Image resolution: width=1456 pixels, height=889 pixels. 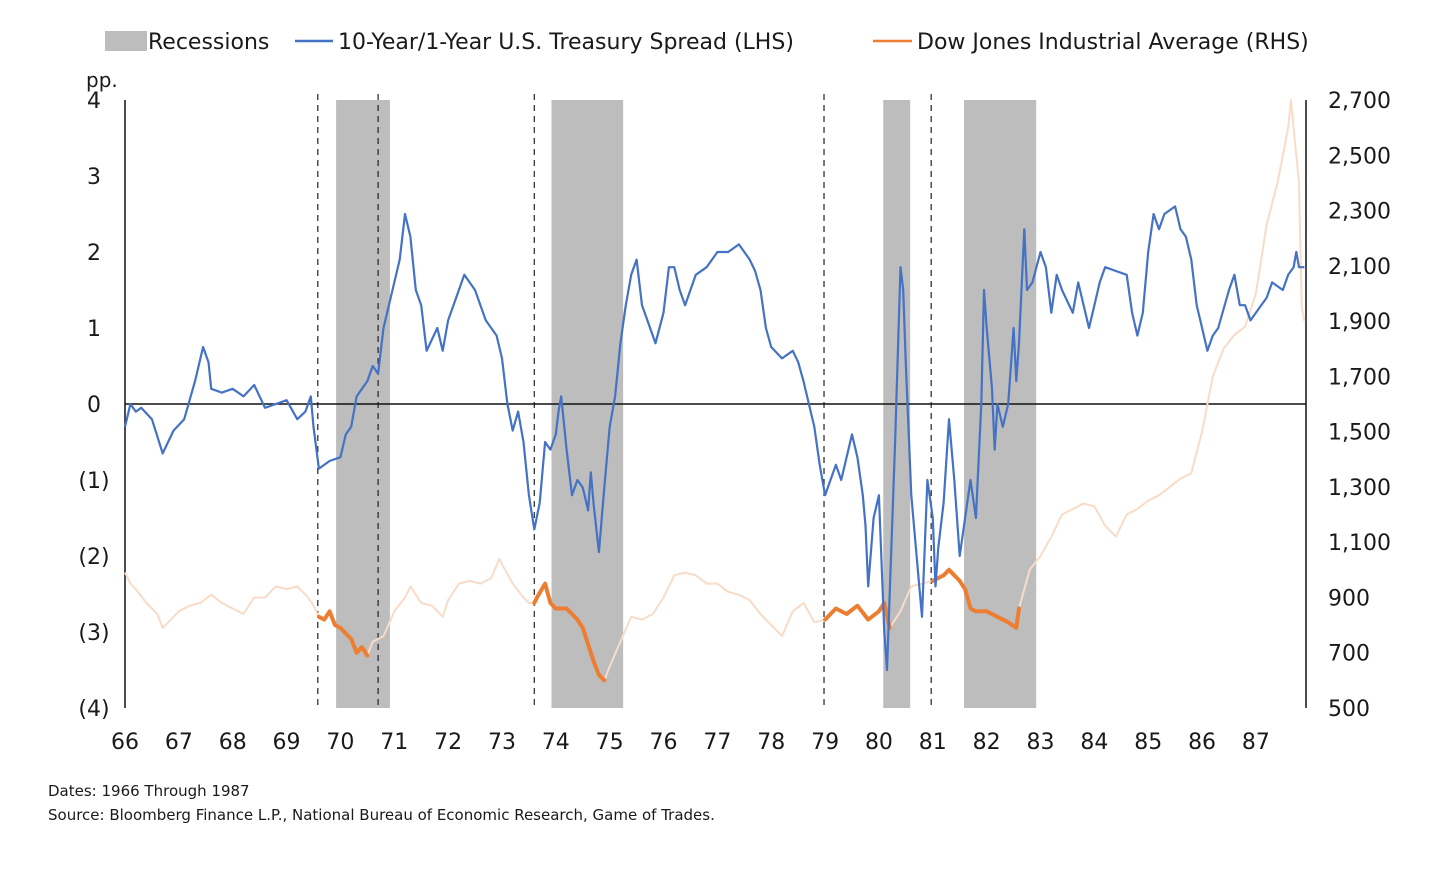 What do you see at coordinates (1349, 598) in the screenshot?
I see `right-tick-label: 900` at bounding box center [1349, 598].